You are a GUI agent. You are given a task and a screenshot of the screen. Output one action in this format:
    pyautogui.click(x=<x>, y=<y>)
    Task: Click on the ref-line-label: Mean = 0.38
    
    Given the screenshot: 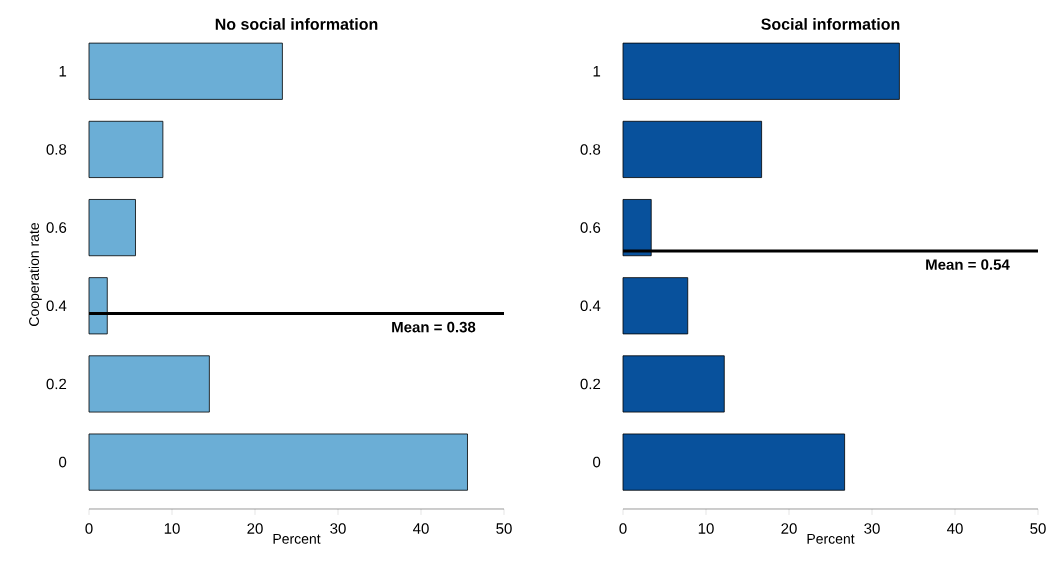 What is the action you would take?
    pyautogui.click(x=434, y=327)
    